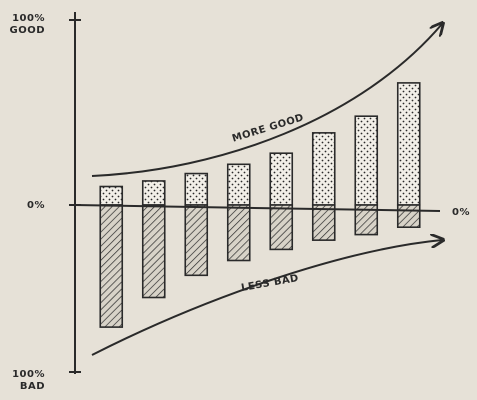 The width and height of the screenshot is (477, 400). What do you see at coordinates (27, 30) in the screenshot?
I see `top-label: GOOD` at bounding box center [27, 30].